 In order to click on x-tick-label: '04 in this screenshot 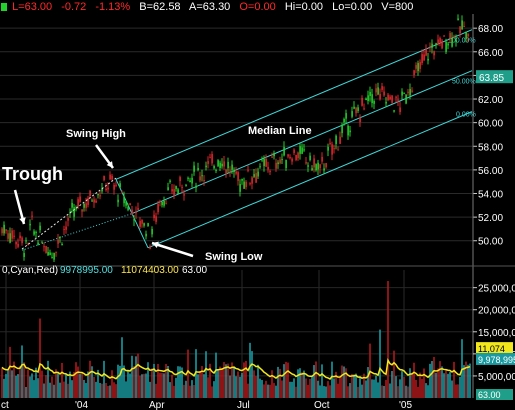, I will do `click(81, 405)`.